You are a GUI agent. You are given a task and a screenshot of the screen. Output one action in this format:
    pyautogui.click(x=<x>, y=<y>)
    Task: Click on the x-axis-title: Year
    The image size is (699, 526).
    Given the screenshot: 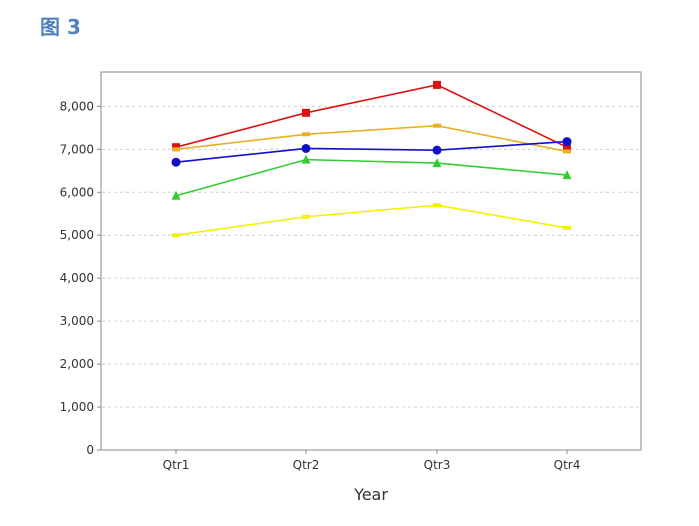 What is the action you would take?
    pyautogui.click(x=370, y=494)
    